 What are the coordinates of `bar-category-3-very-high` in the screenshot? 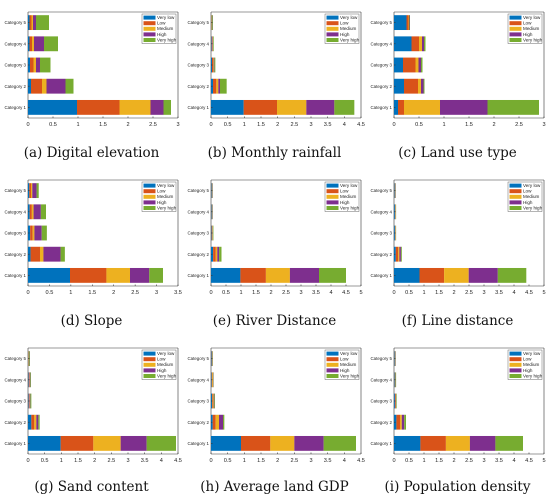 It's located at (215, 65).